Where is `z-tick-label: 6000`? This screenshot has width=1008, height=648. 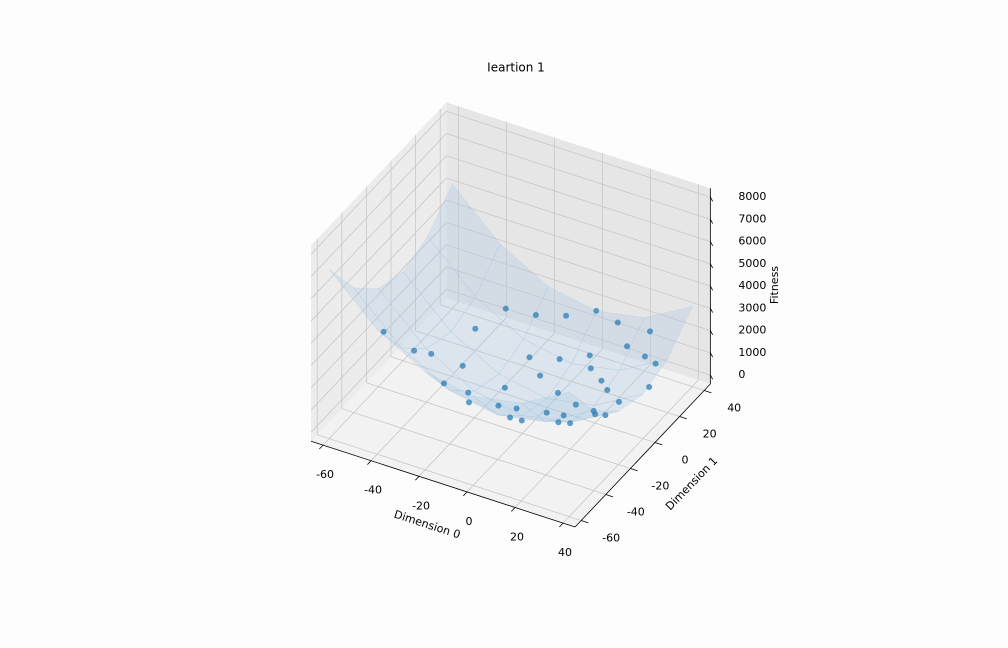
z-tick-label: 6000 is located at coordinates (752, 241).